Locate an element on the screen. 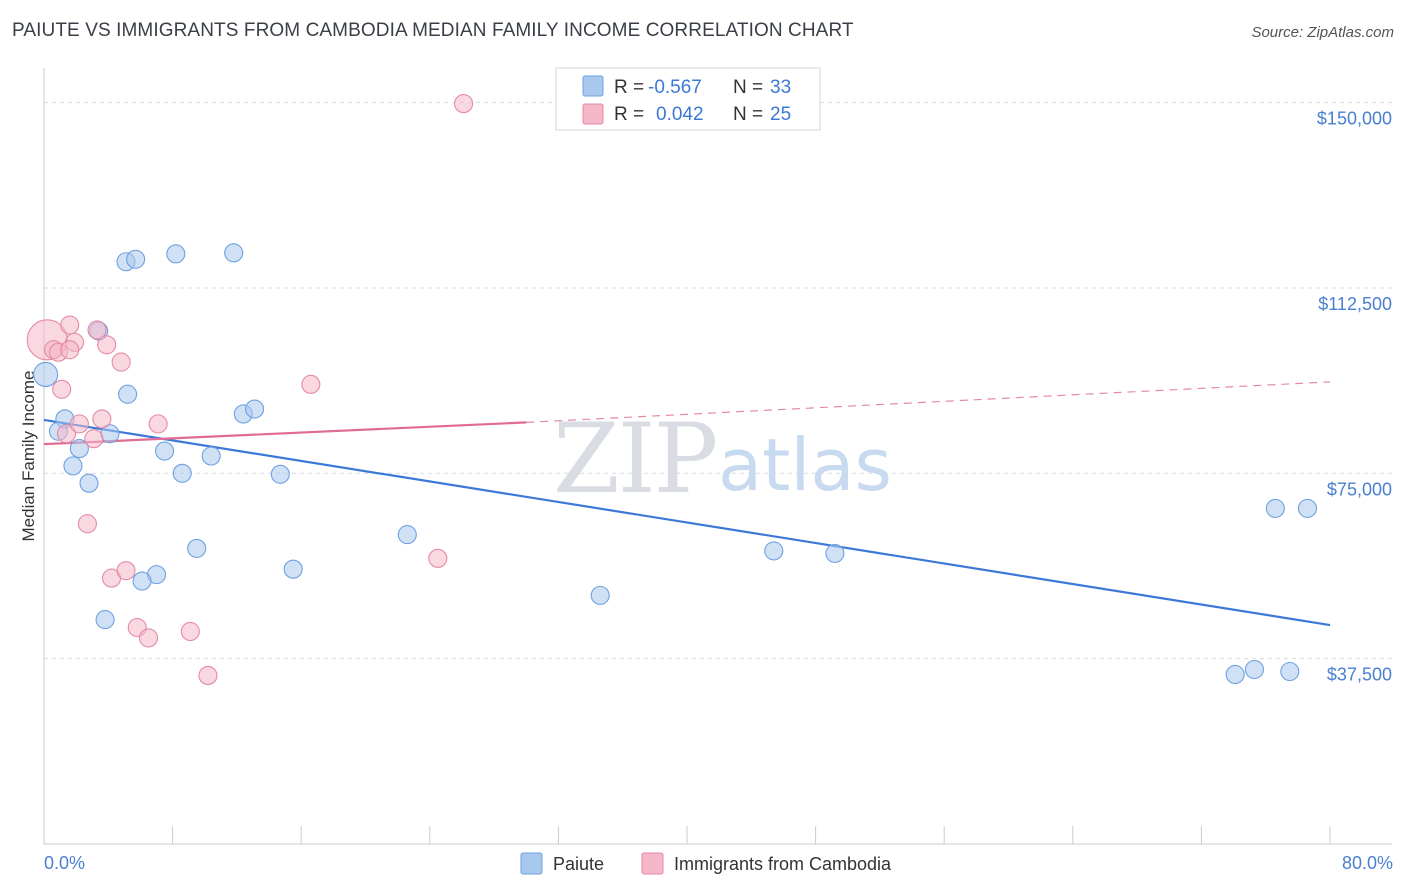  bottom-legend: Paiute Immigrants from Cambodia is located at coordinates (706, 863).